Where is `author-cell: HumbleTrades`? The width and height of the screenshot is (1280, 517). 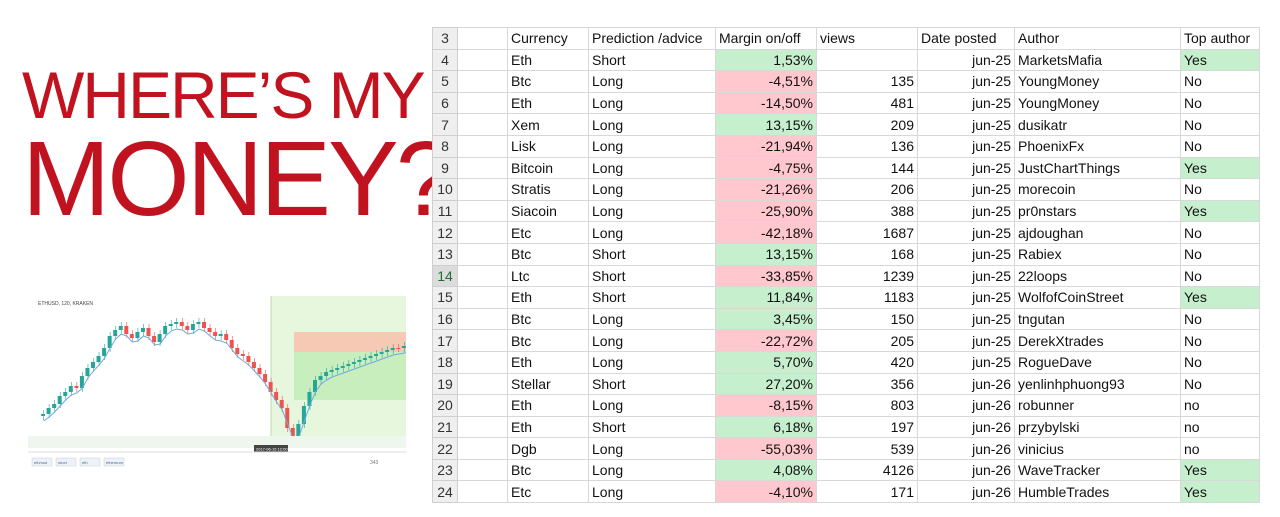
author-cell: HumbleTrades is located at coordinates (1097, 492).